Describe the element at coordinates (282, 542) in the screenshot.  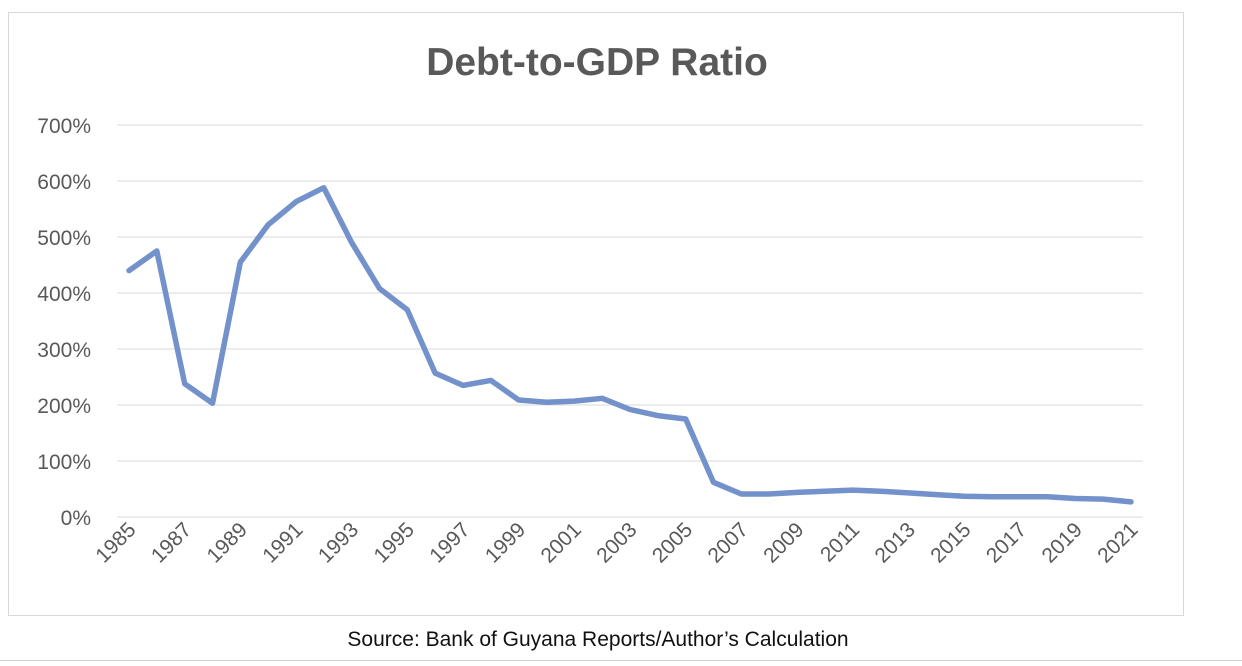
I see `x-tick-label: 1991` at that location.